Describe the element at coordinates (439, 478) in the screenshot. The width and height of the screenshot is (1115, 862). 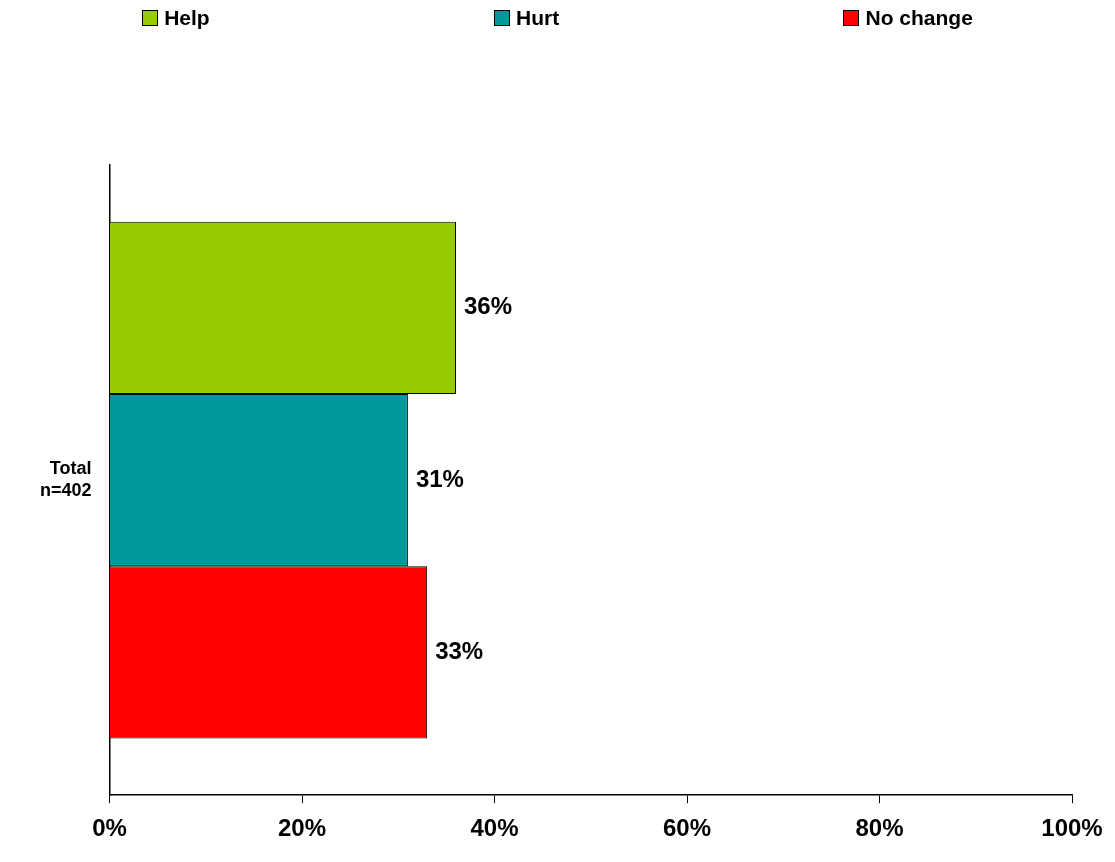
I see `data-label: 31%` at that location.